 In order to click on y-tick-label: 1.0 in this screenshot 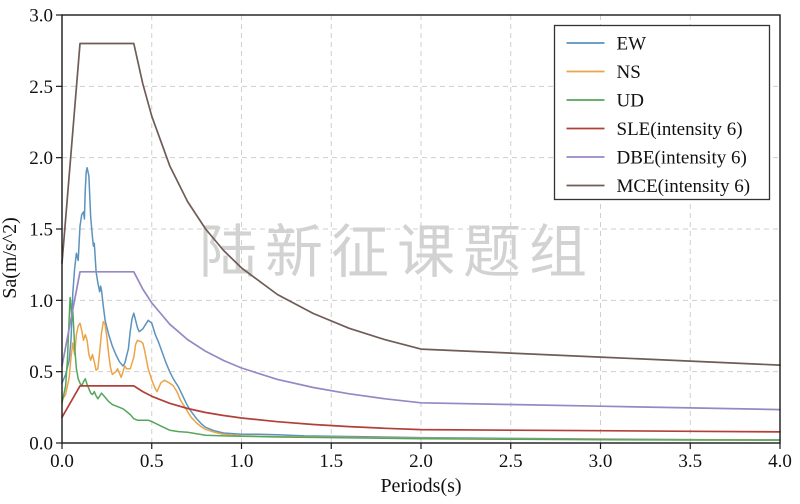, I will do `click(41, 301)`.